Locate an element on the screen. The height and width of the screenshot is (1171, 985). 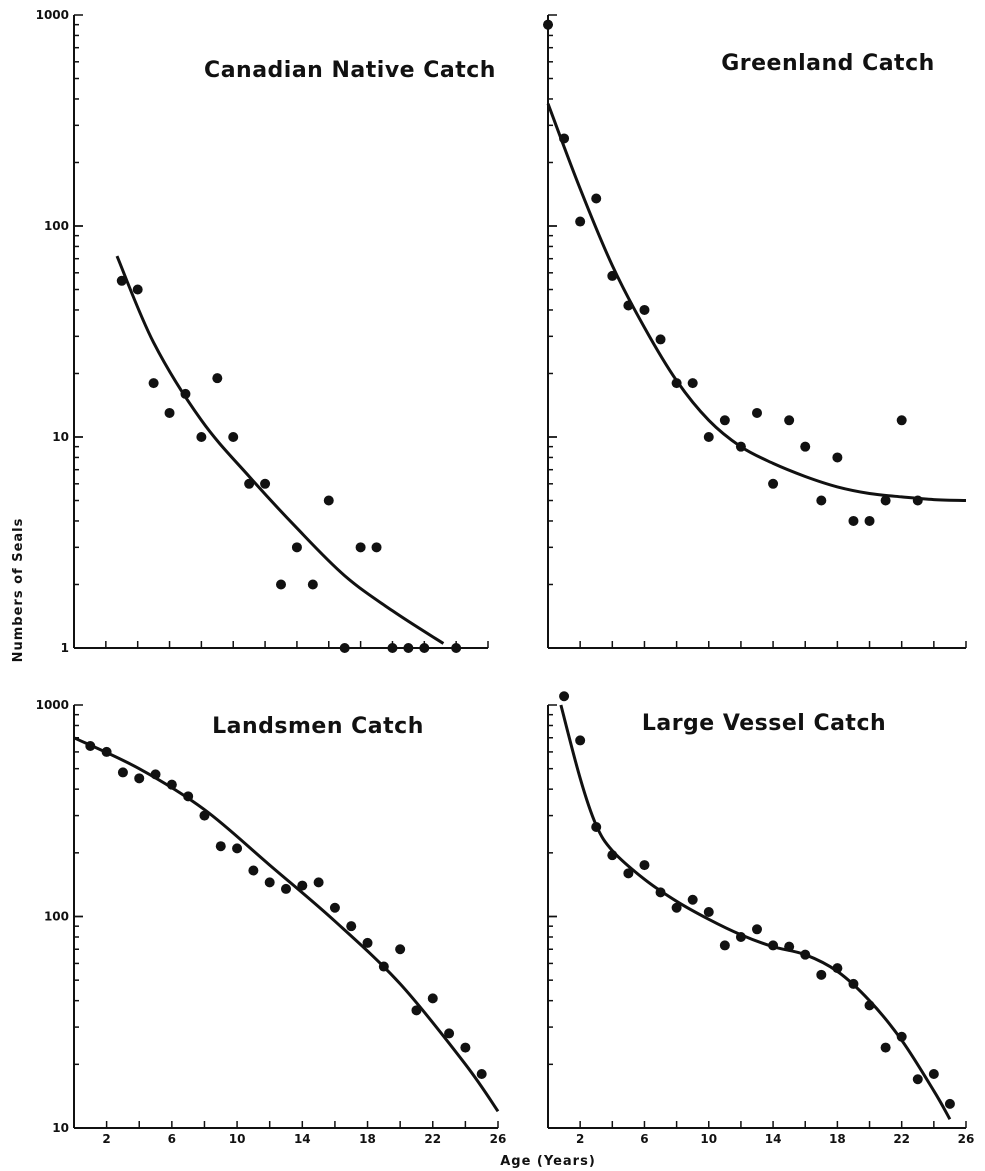
x-axis-label: Age (Years) is located at coordinates (548, 1161).